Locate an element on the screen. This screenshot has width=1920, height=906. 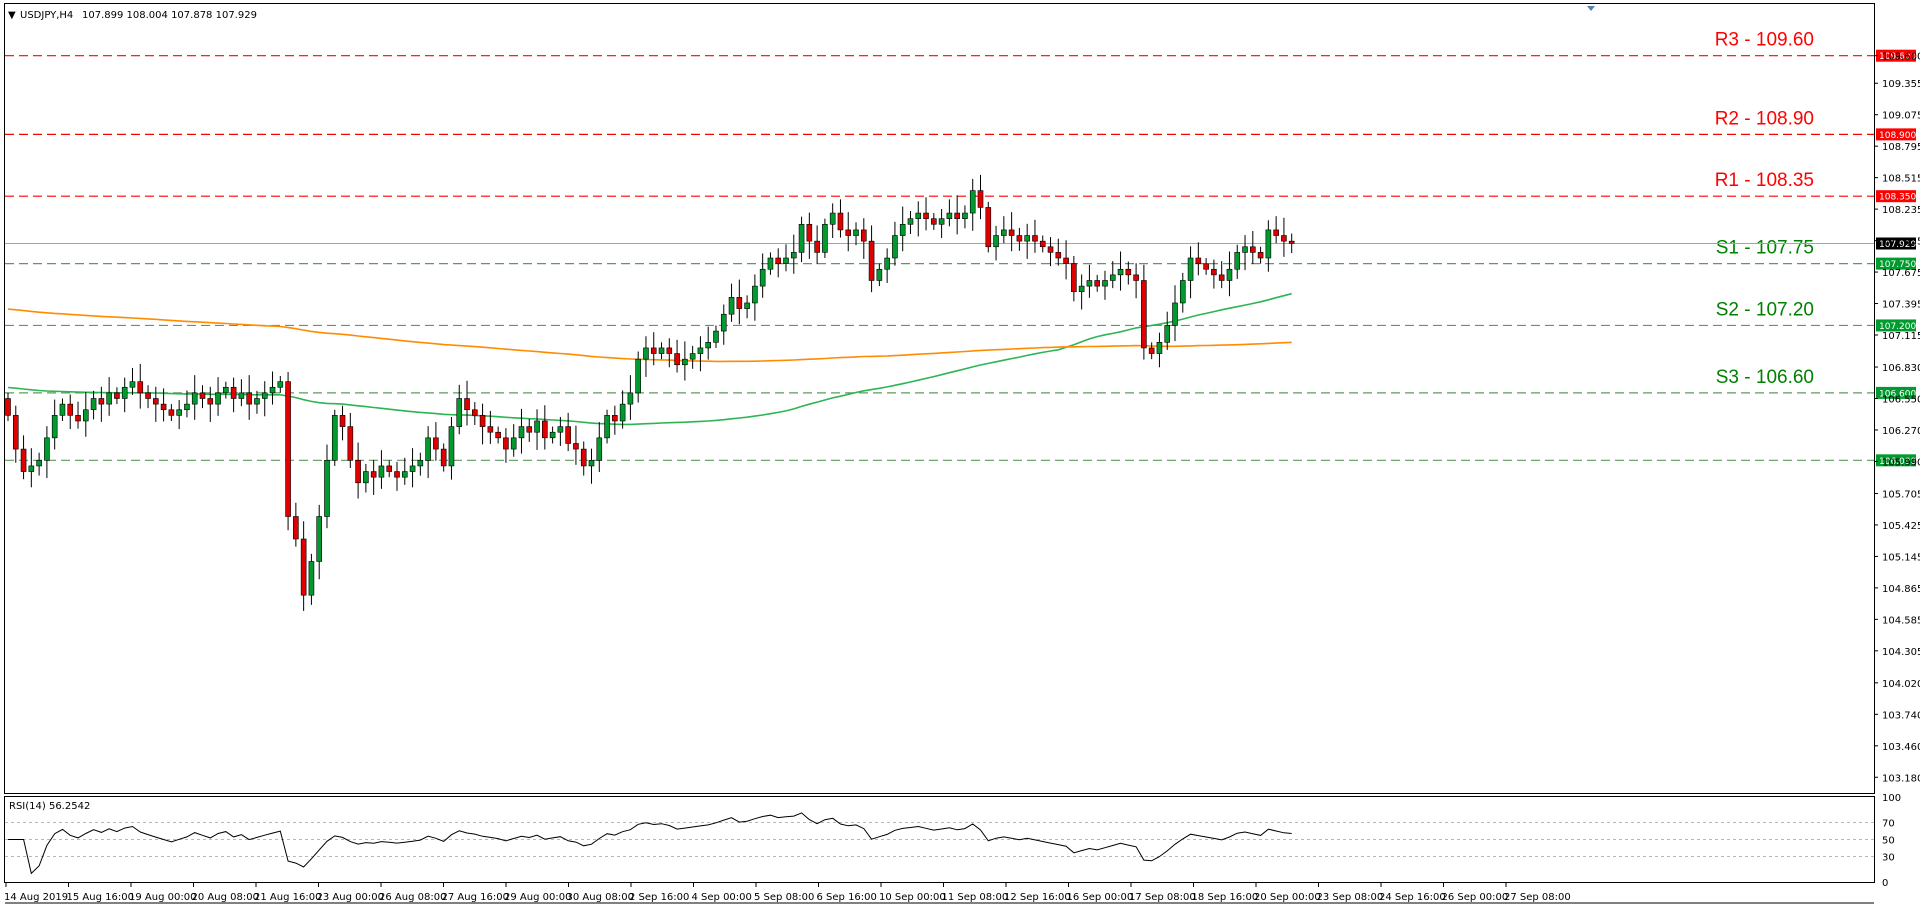
y-tick-label: 106.550 is located at coordinates (1901, 400).